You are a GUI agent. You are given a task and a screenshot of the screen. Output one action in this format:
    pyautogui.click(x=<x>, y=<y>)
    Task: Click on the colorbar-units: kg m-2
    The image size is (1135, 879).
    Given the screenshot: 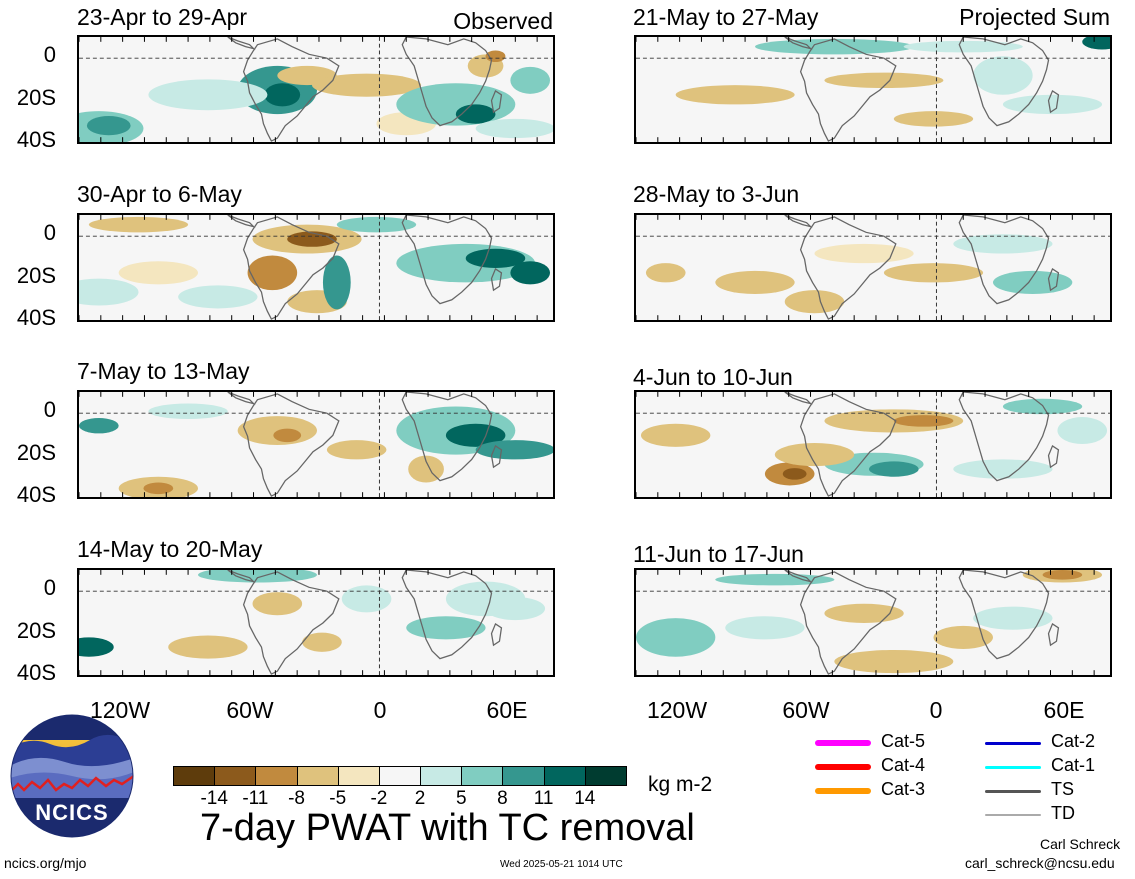 What is the action you would take?
    pyautogui.click(x=680, y=784)
    